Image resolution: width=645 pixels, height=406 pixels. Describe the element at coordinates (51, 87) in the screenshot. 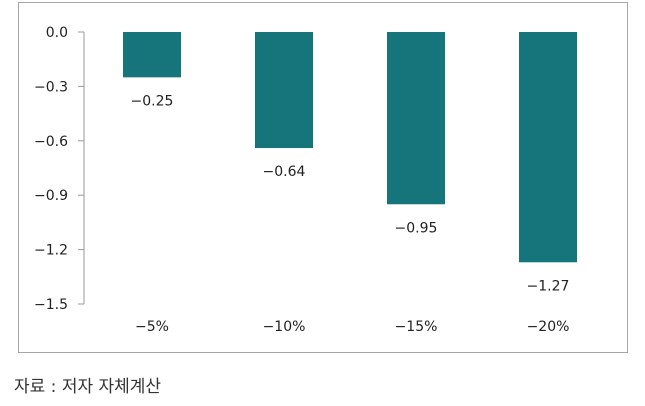

I see `y-tick-label: −0.3` at that location.